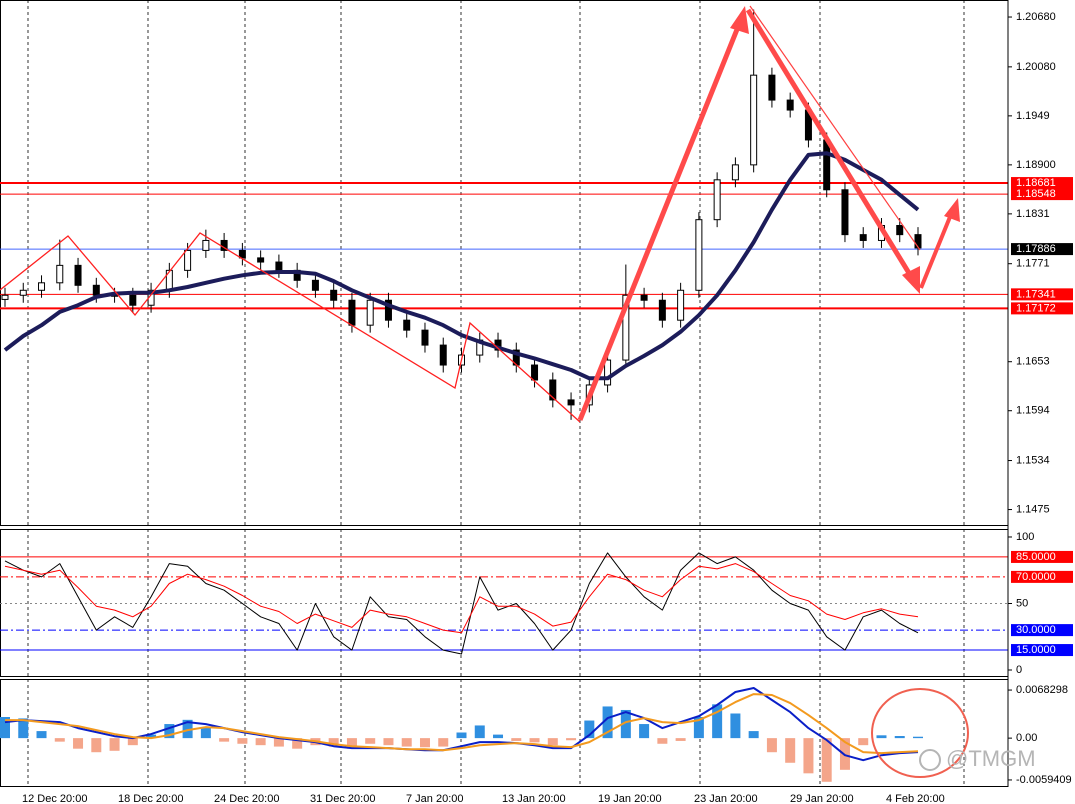  Describe the element at coordinates (1036, 577) in the screenshot. I see `level-label: 70.0000` at that location.